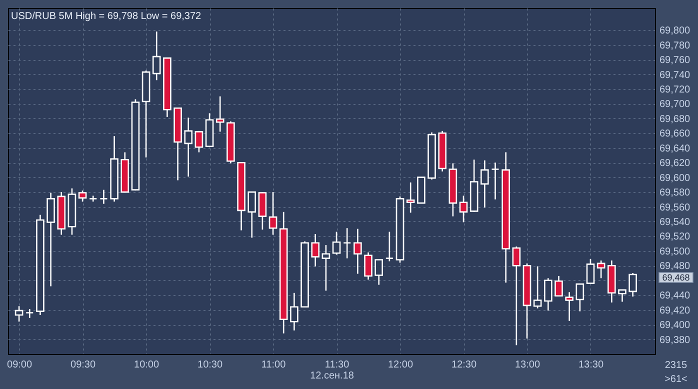 The height and width of the screenshot is (389, 698). I want to click on x-tick-label: 11:30, so click(337, 365).